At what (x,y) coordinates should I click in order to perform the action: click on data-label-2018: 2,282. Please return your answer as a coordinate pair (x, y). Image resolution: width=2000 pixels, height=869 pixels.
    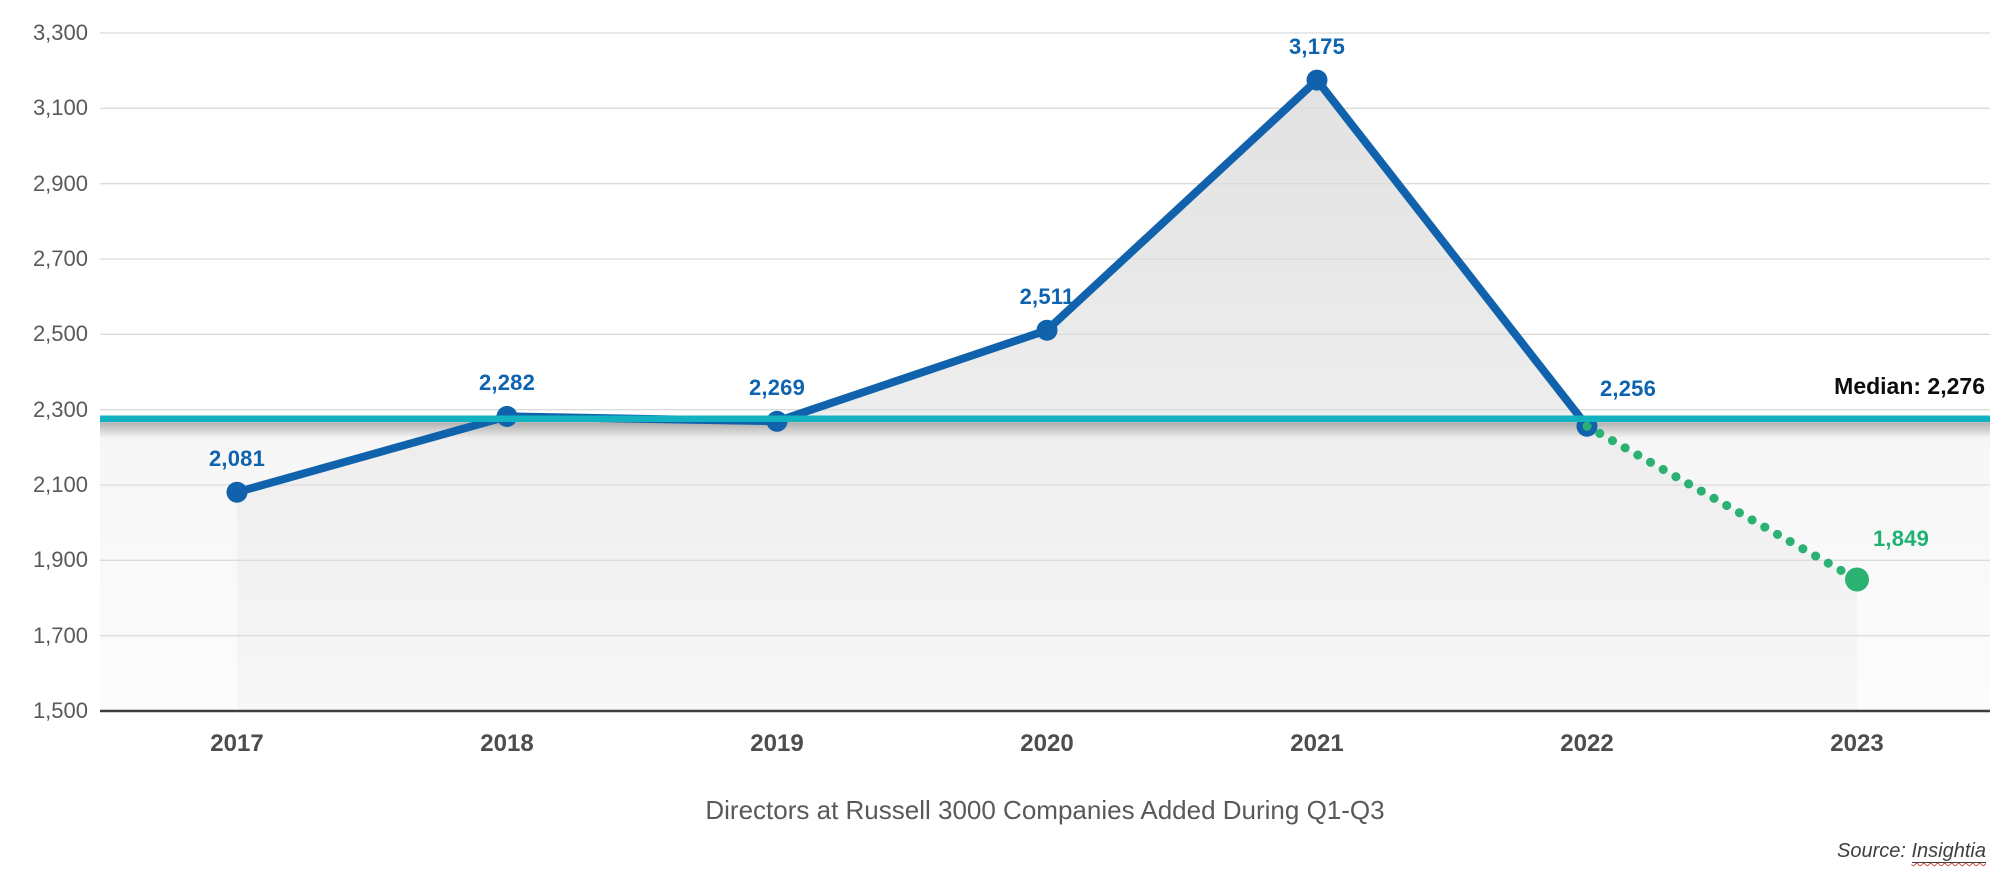
    Looking at the image, I should click on (507, 382).